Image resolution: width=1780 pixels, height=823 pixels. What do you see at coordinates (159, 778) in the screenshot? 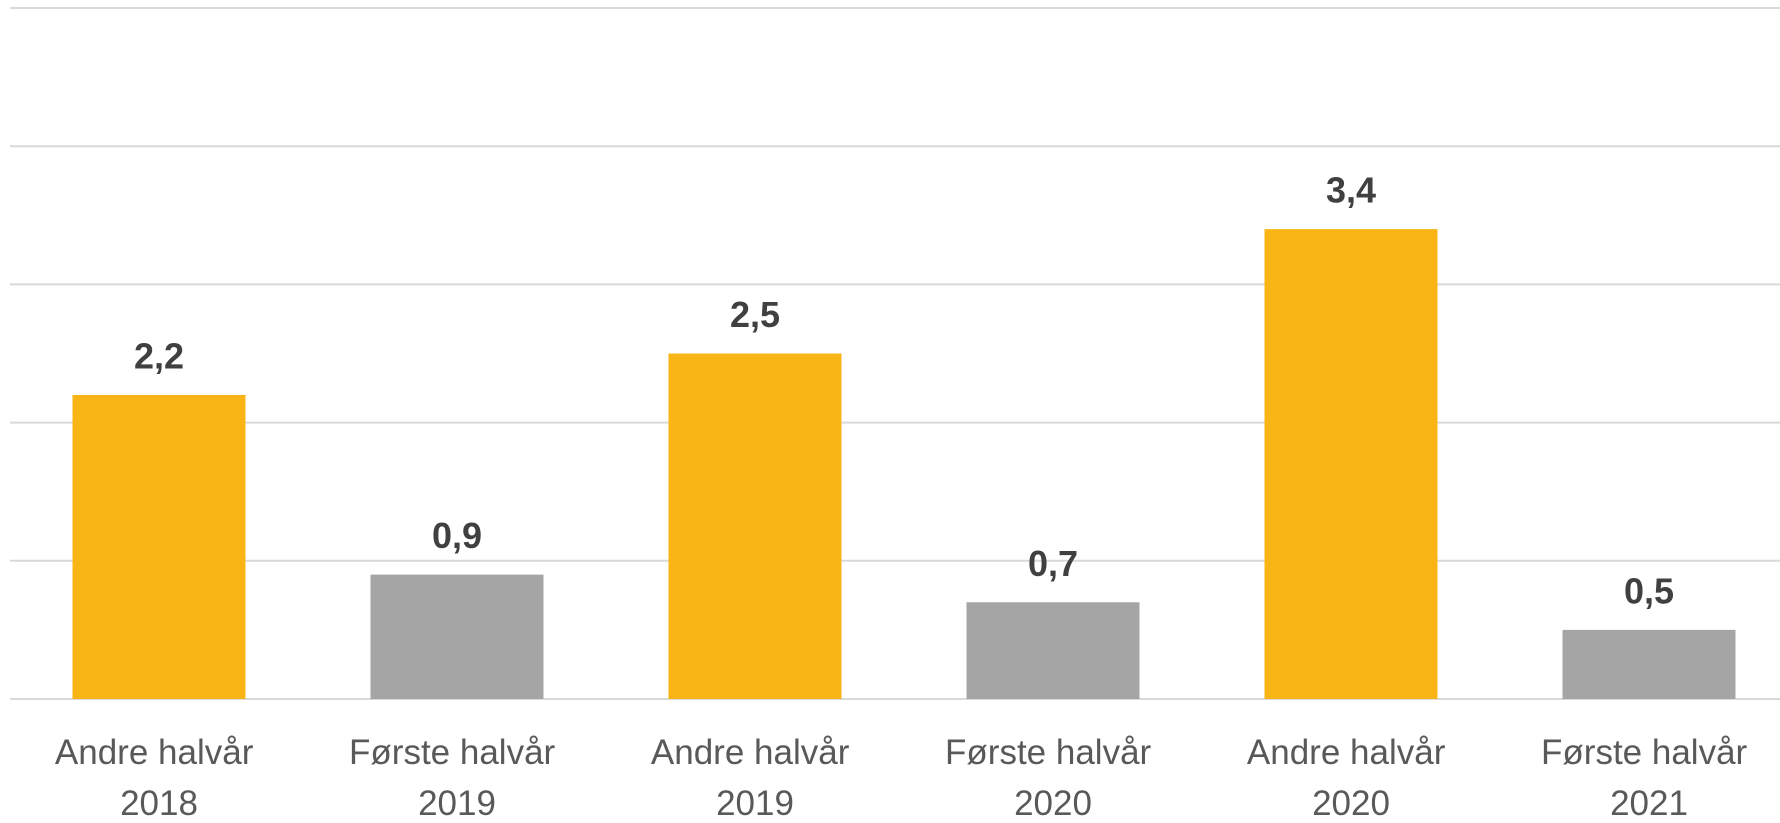
I see `x-tick-label: Andre halvår 2018` at bounding box center [159, 778].